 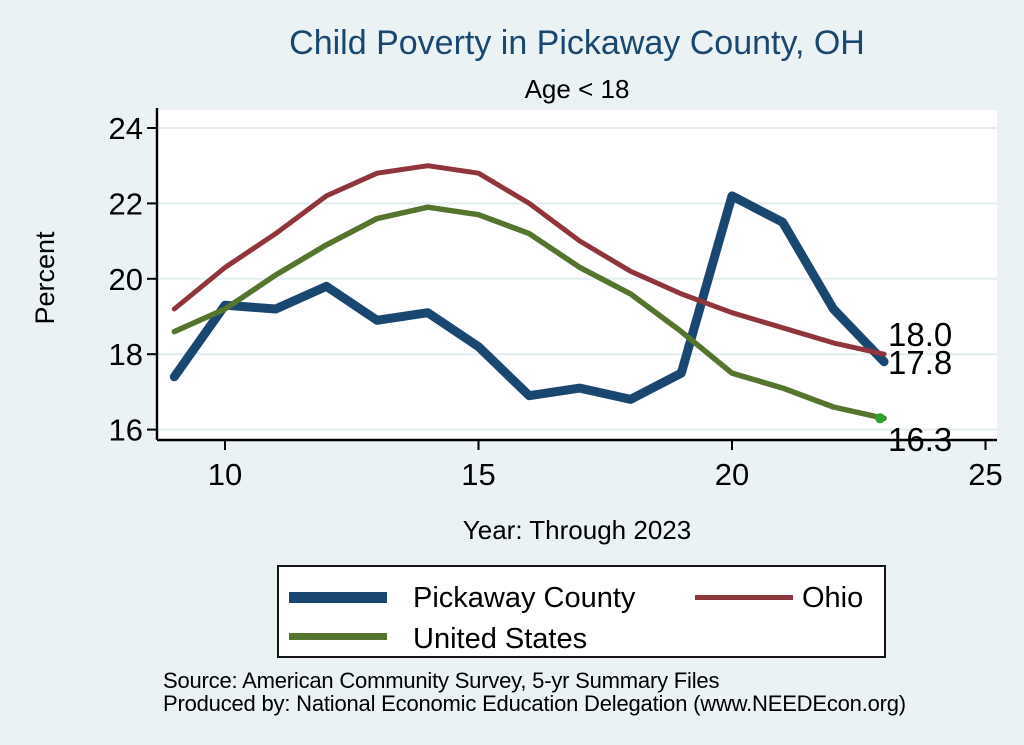 I want to click on y-tick-label-18: 18, so click(x=126, y=354).